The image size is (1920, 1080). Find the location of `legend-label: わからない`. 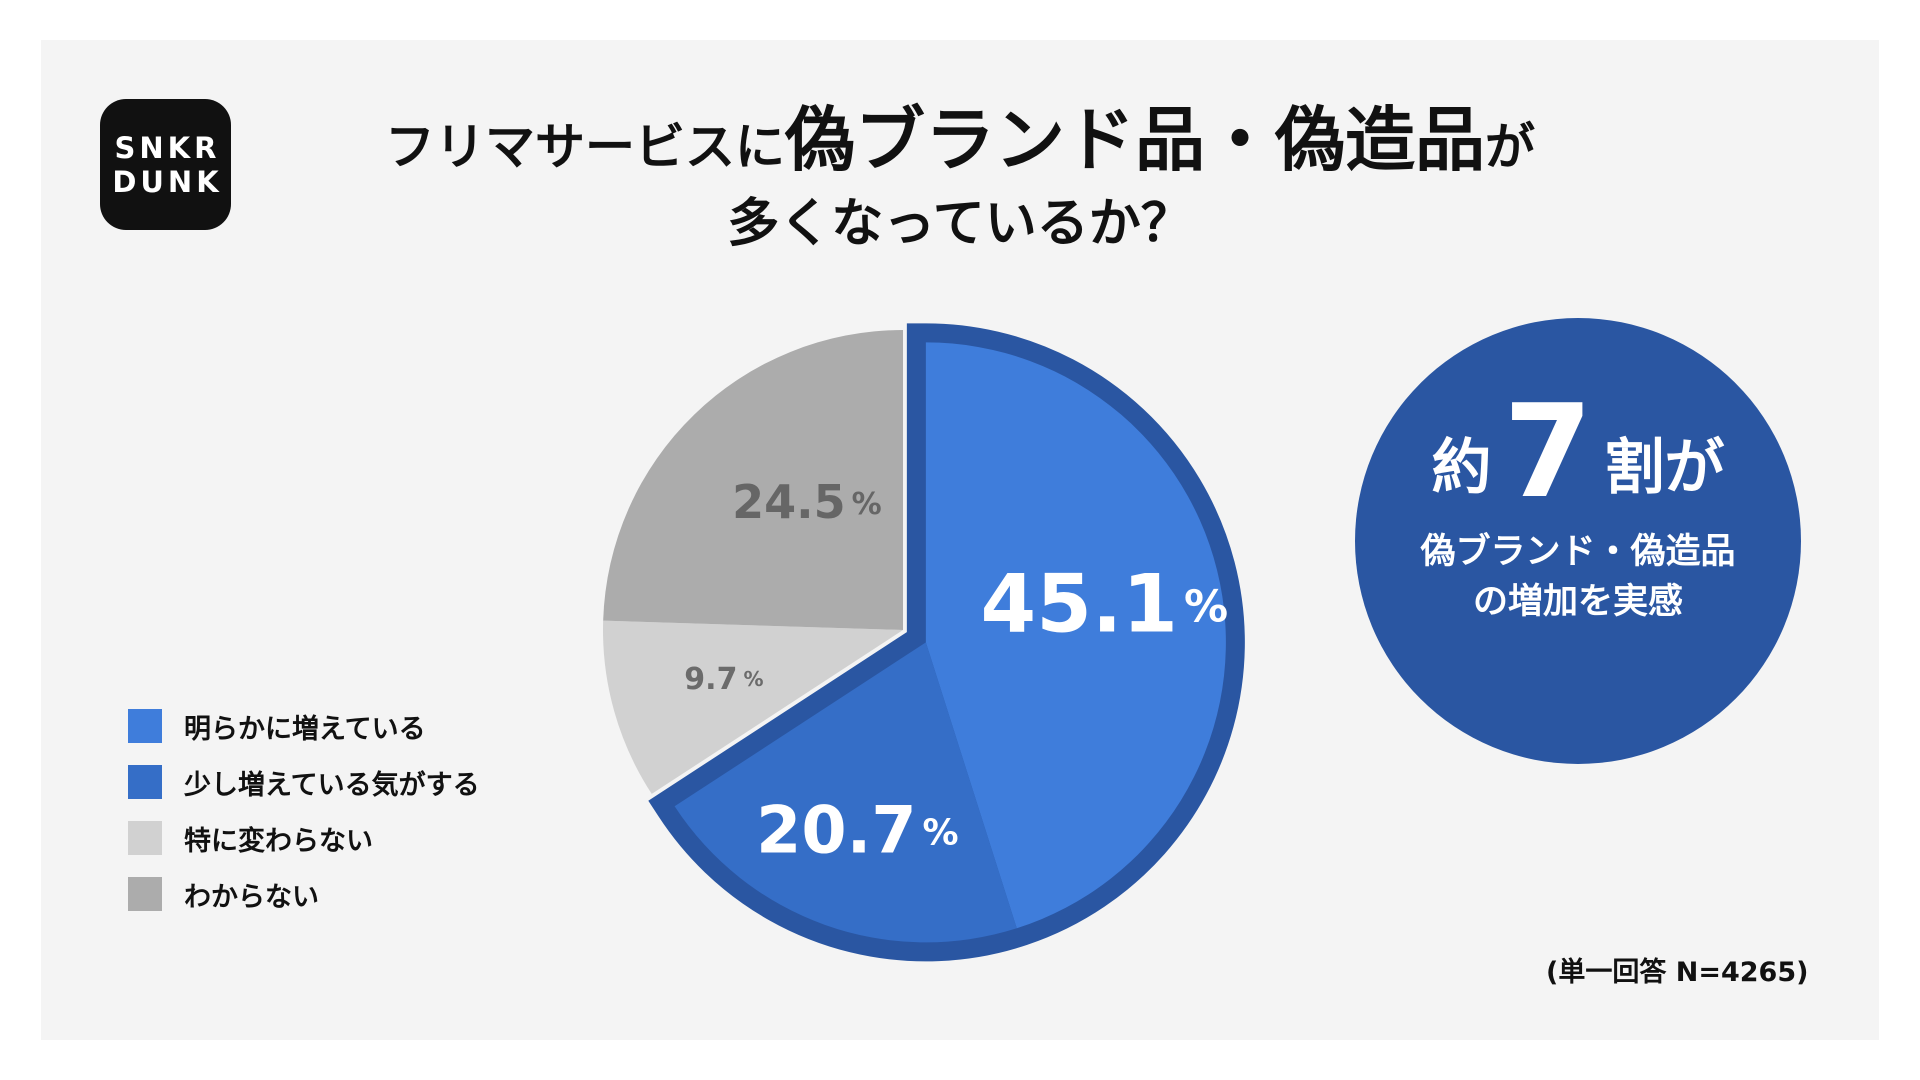

legend-label: わからない is located at coordinates (251, 897).